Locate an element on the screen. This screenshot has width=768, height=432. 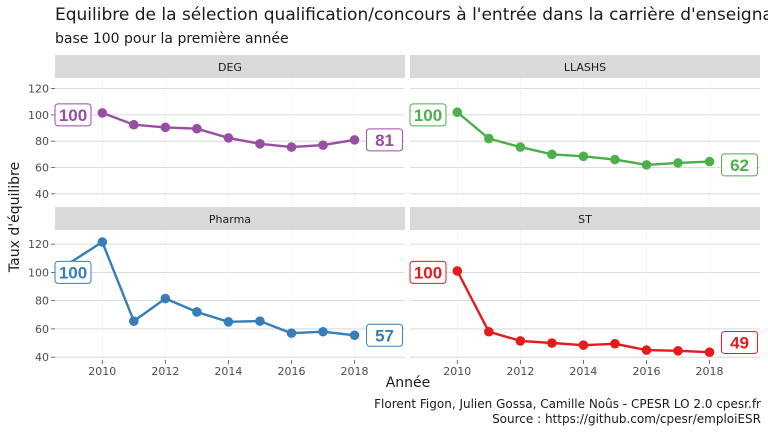
facet-strip-label: ST is located at coordinates (585, 219).